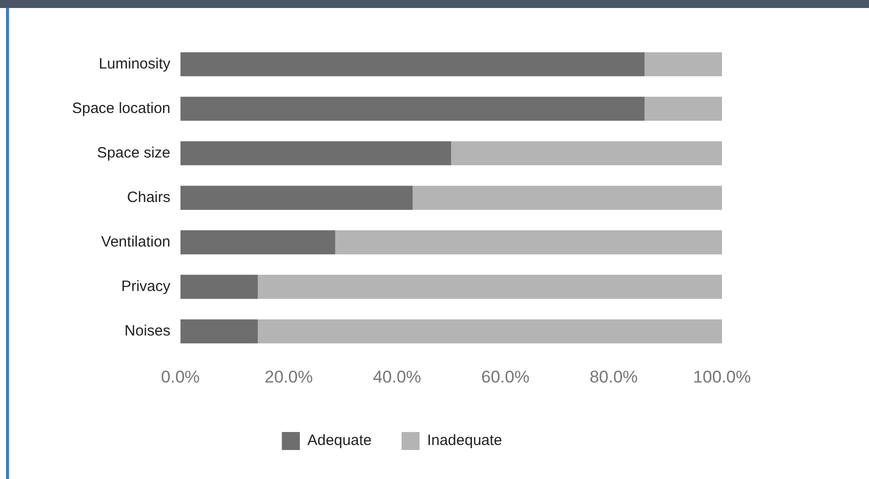 The image size is (869, 479). What do you see at coordinates (134, 63) in the screenshot?
I see `y-tick-label: Luminosity` at bounding box center [134, 63].